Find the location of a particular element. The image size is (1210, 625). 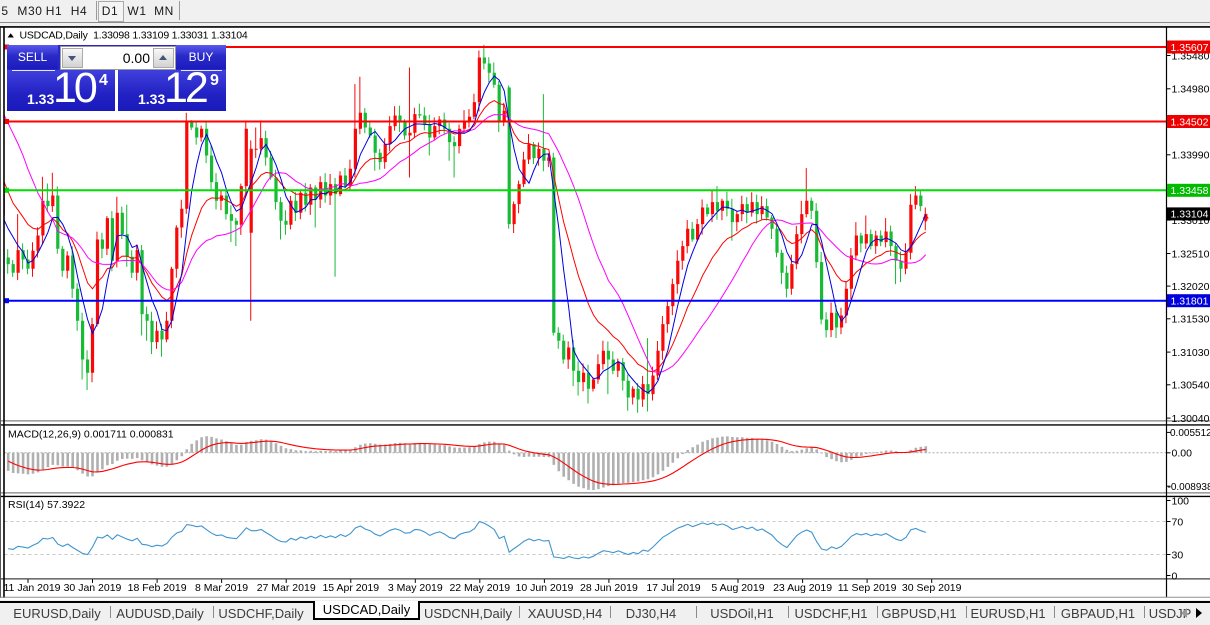

svg-text: 15 Apr 2019 is located at coordinates (350, 588).